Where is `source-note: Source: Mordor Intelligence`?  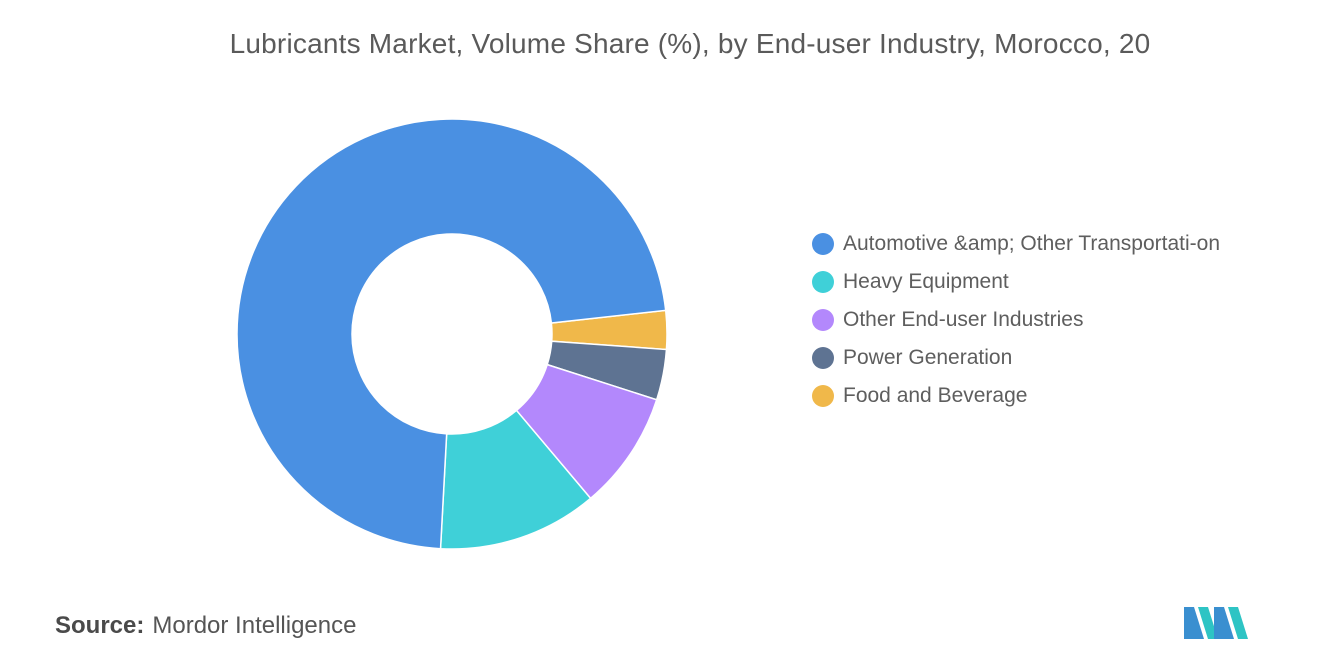
source-note: Source: Mordor Intelligence is located at coordinates (205, 626).